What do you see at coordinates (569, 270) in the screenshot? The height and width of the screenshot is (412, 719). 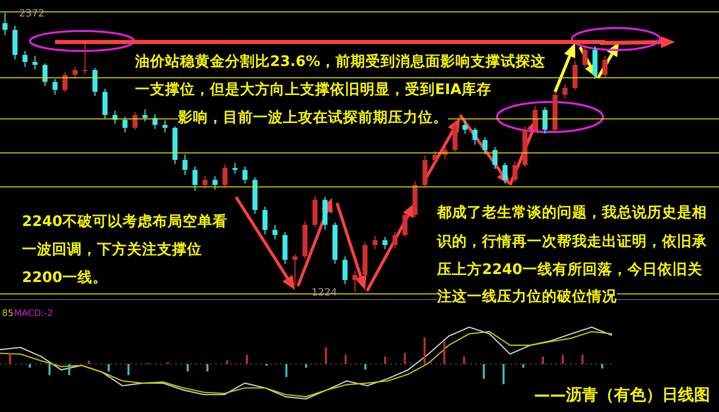 I see `annotation: 压上方2240一线有所回落，今日依旧关` at bounding box center [569, 270].